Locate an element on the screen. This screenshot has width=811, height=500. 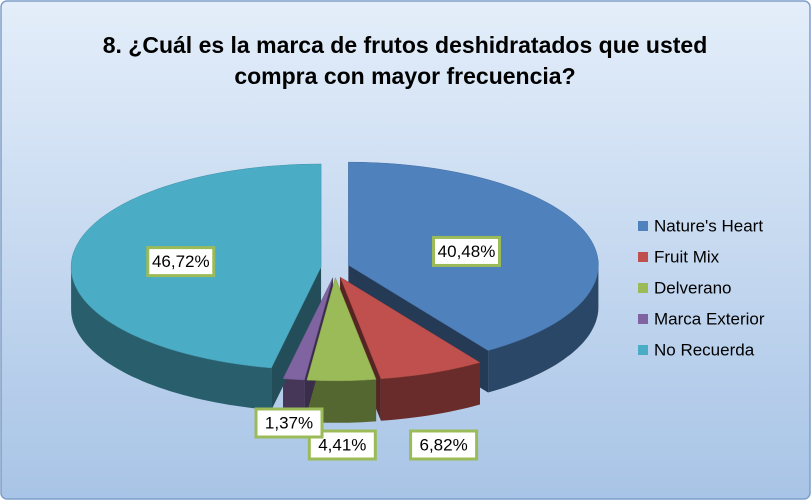
data-label: 1,37% is located at coordinates (289, 423).